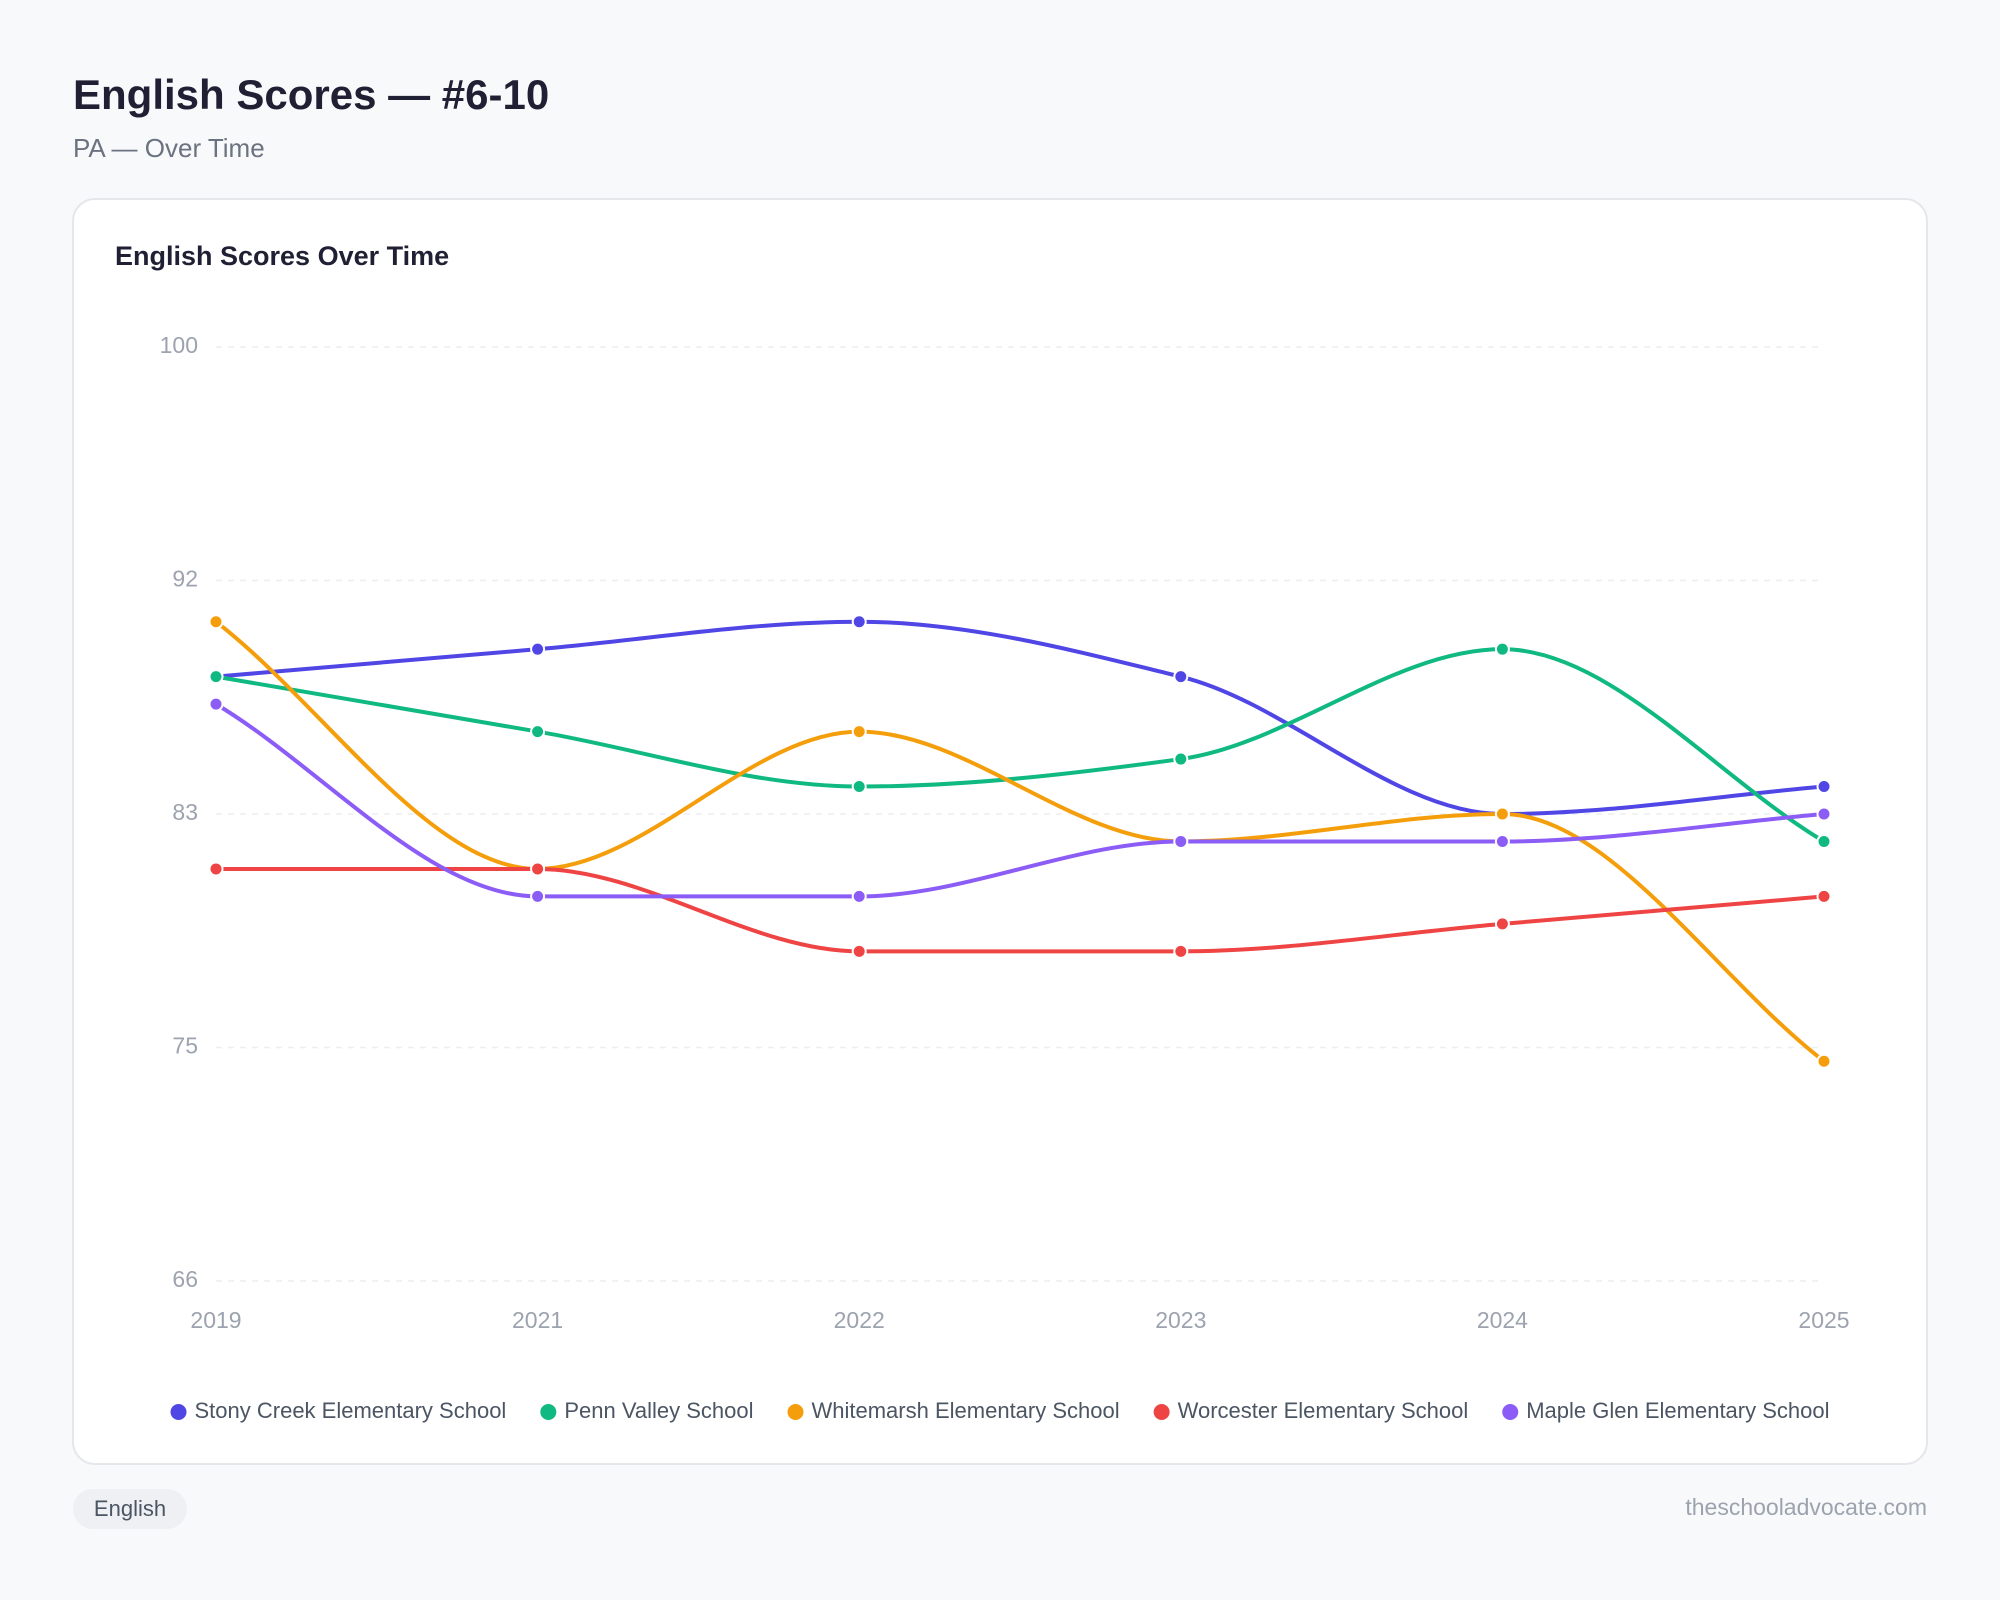 The height and width of the screenshot is (1600, 2000). What do you see at coordinates (185, 1046) in the screenshot?
I see `y-tick-label: 75` at bounding box center [185, 1046].